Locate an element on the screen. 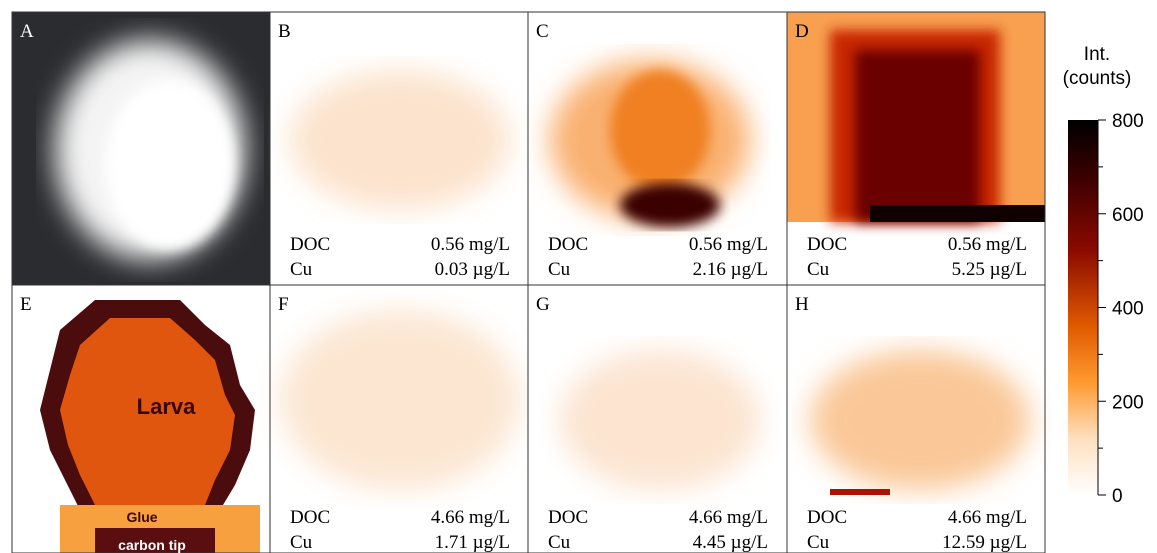 The height and width of the screenshot is (553, 1157). carbon-tip is located at coordinates (155, 540).